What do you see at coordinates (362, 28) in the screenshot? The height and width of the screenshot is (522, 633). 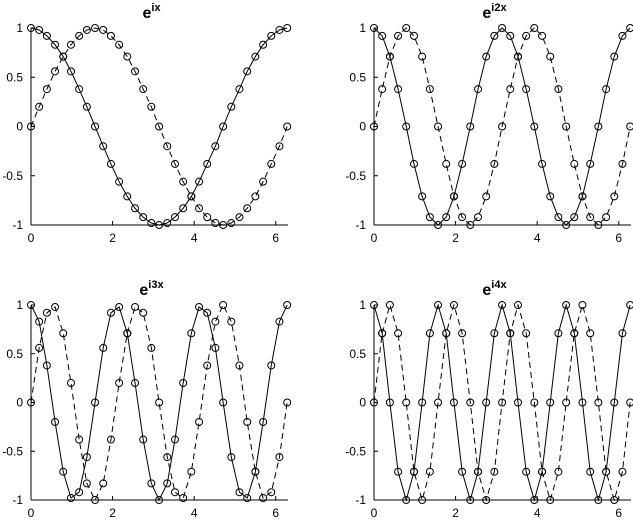 I see `y-tick-label: 1` at bounding box center [362, 28].